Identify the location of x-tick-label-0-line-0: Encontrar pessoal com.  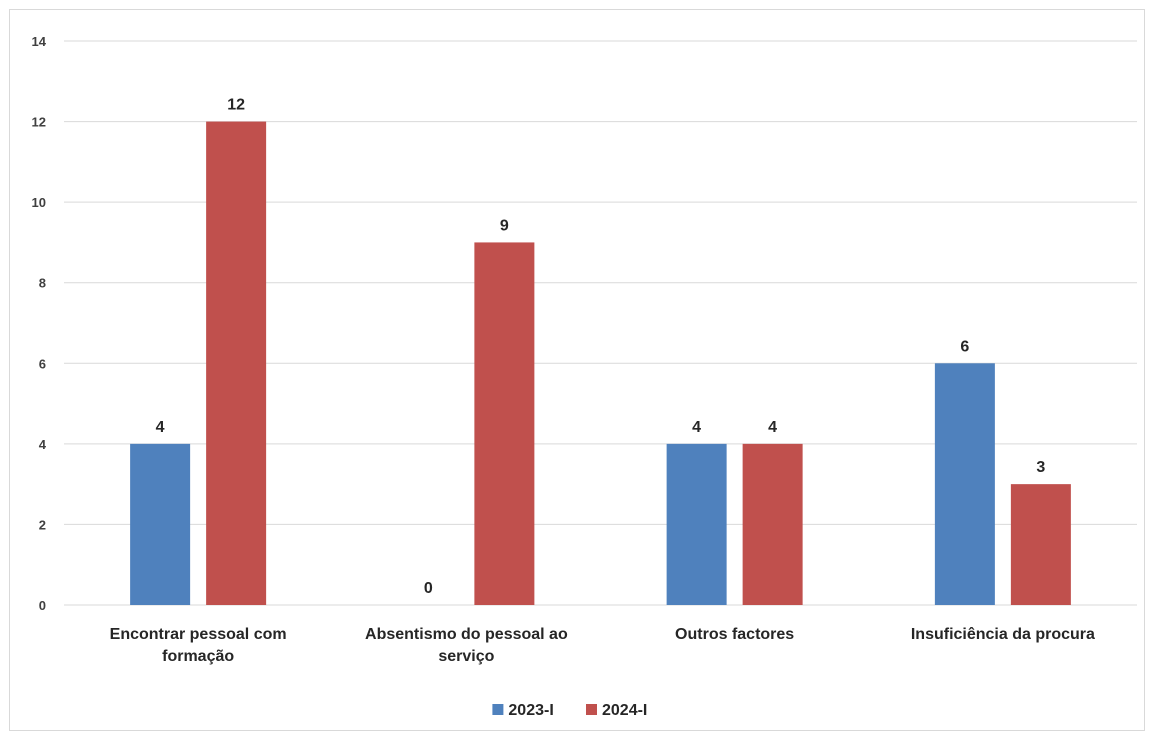
(198, 634).